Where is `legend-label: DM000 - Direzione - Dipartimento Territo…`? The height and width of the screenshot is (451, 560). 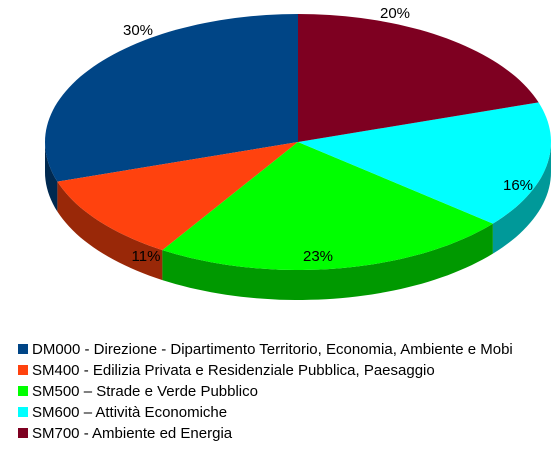 legend-label: DM000 - Direzione - Dipartimento Territo… is located at coordinates (272, 349).